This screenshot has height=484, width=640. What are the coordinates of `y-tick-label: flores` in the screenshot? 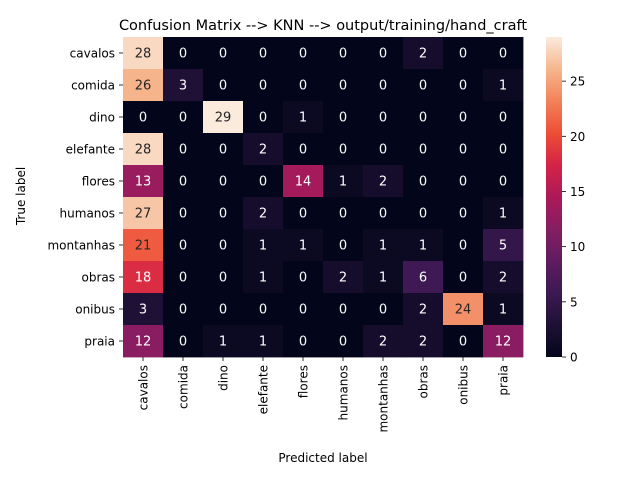 It's located at (98, 182).